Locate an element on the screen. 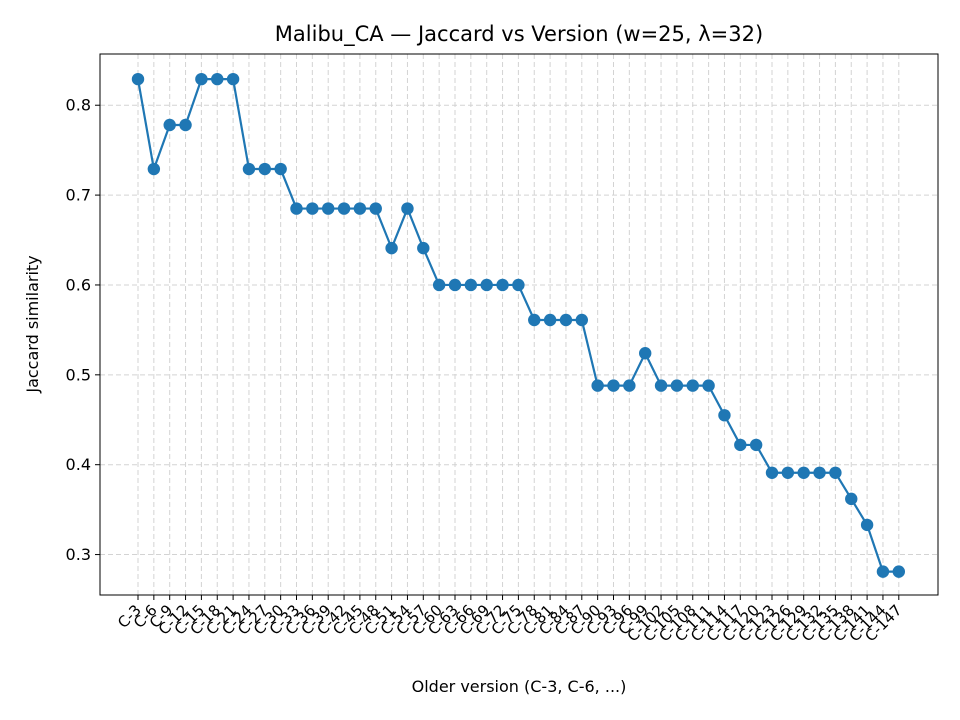 This screenshot has height=720, width=960. y-tick-label: 0.6 is located at coordinates (78, 284).